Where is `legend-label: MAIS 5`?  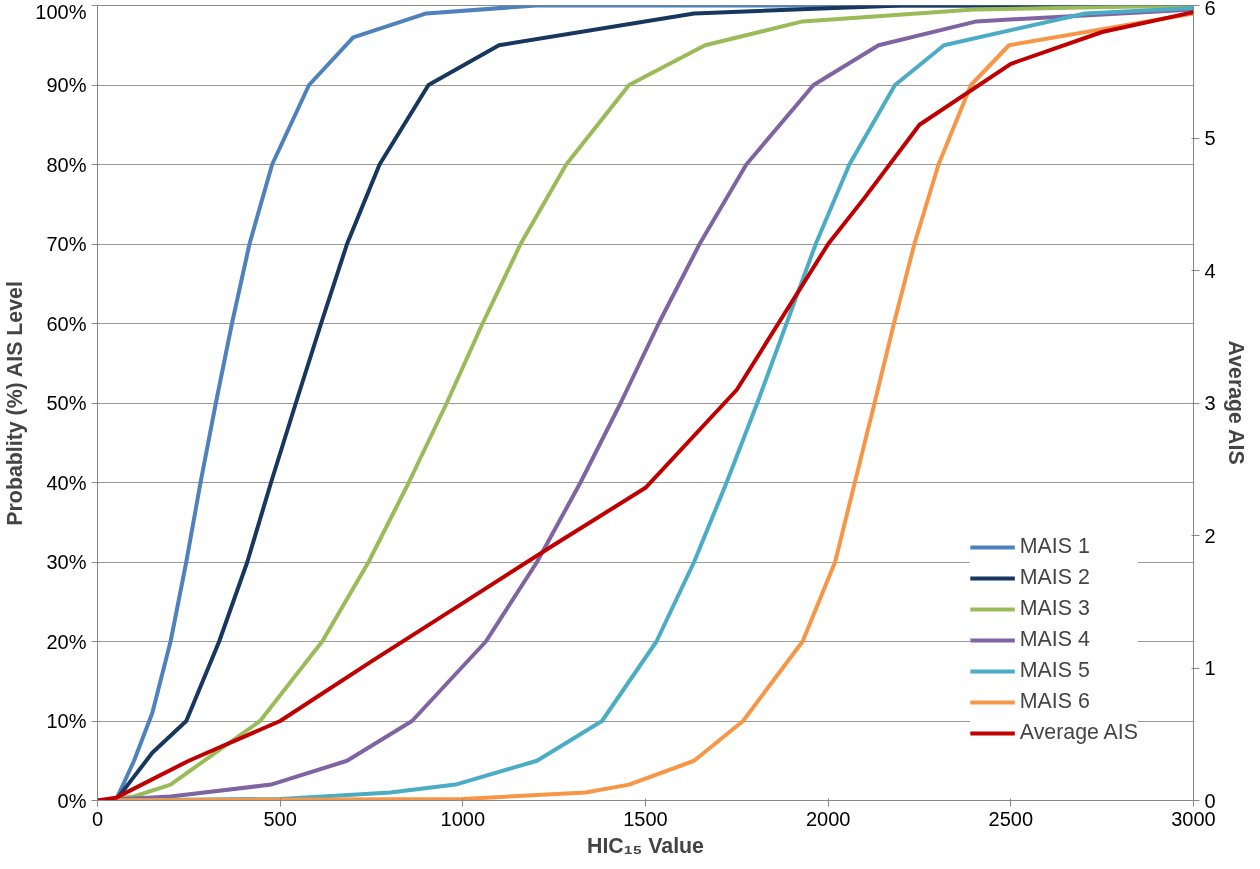
legend-label: MAIS 5 is located at coordinates (1054, 670).